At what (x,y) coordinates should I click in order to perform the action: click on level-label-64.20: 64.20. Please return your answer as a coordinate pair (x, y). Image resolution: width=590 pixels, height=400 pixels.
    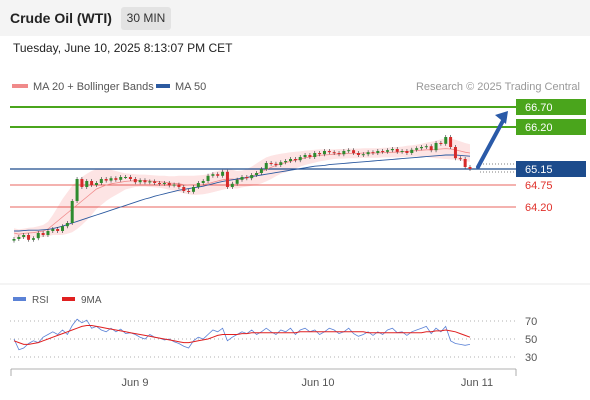
    Looking at the image, I should click on (539, 208).